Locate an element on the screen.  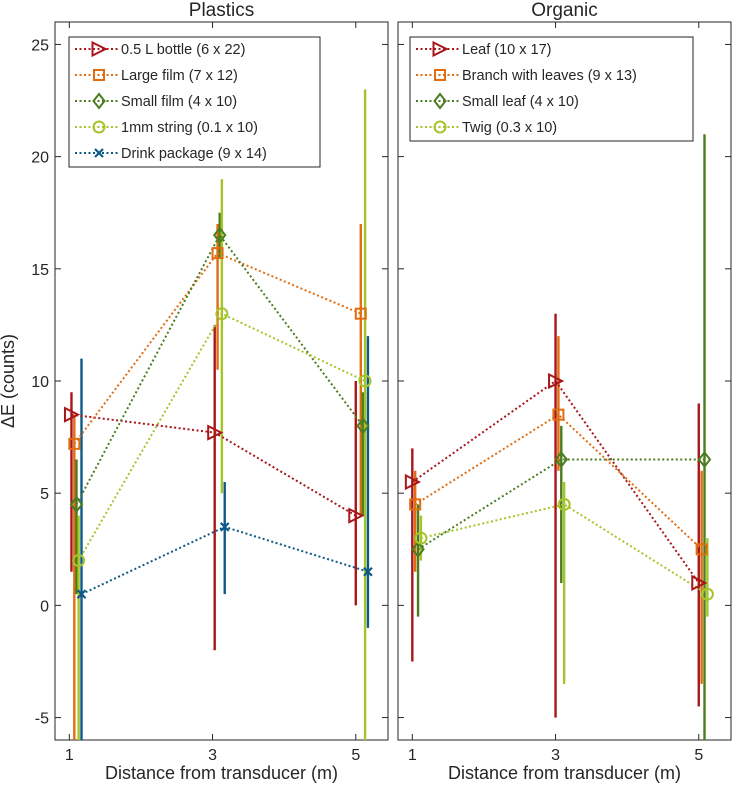
y-tick-label: 25 is located at coordinates (40, 45).